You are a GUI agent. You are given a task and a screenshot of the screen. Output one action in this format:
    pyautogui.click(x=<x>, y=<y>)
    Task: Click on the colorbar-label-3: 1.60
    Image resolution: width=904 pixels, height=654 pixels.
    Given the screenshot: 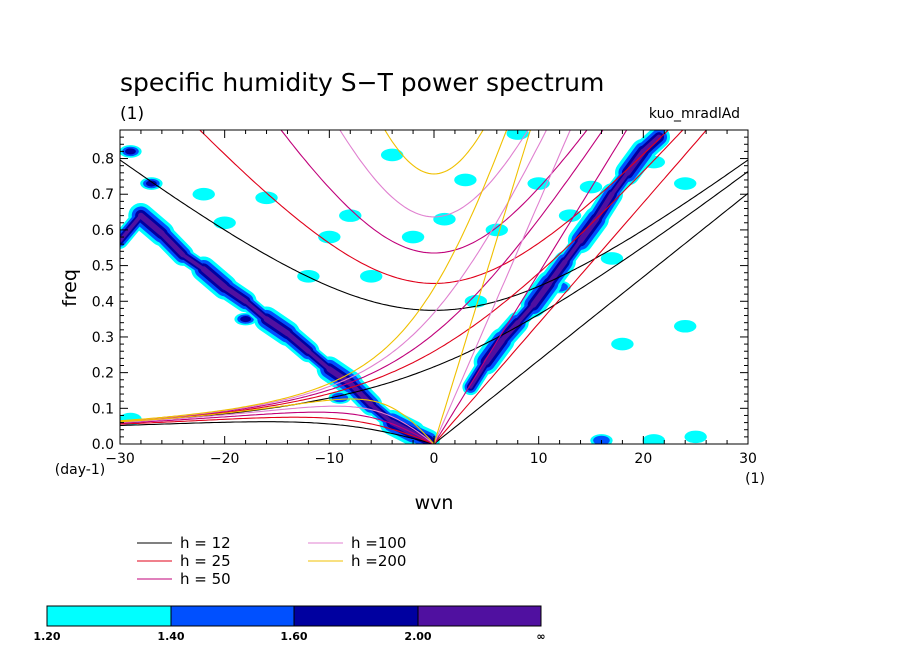 What is the action you would take?
    pyautogui.click(x=293, y=636)
    